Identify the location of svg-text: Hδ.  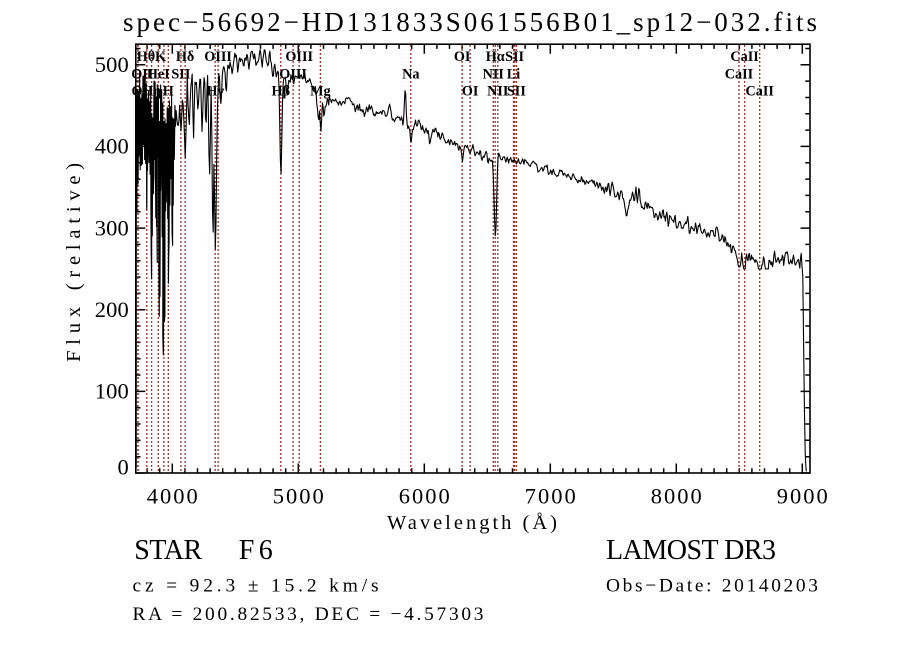
(185, 57).